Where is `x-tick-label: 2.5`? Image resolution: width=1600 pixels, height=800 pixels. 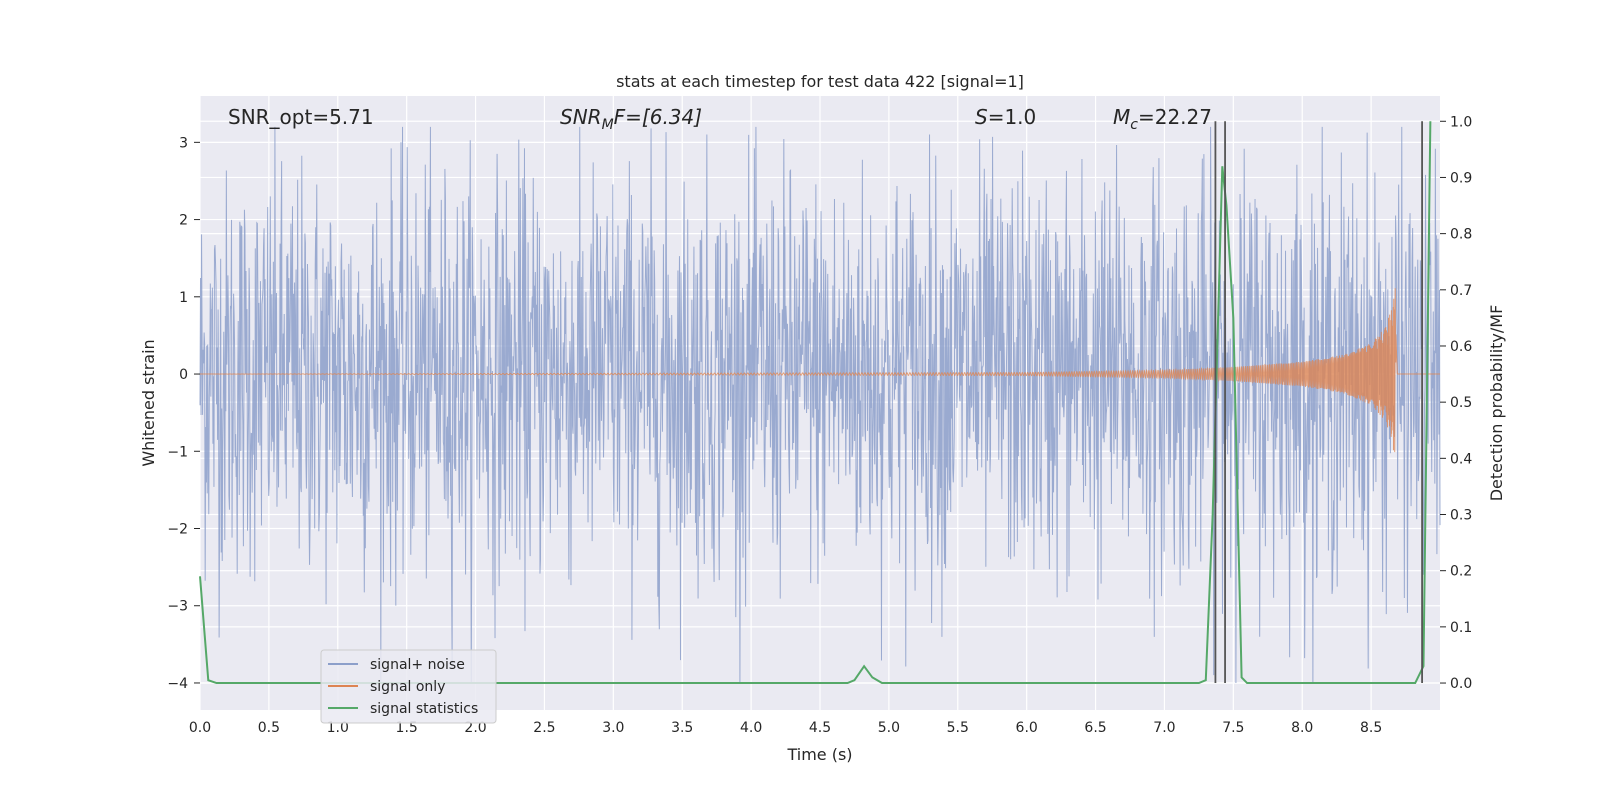 x-tick-label: 2.5 is located at coordinates (544, 728).